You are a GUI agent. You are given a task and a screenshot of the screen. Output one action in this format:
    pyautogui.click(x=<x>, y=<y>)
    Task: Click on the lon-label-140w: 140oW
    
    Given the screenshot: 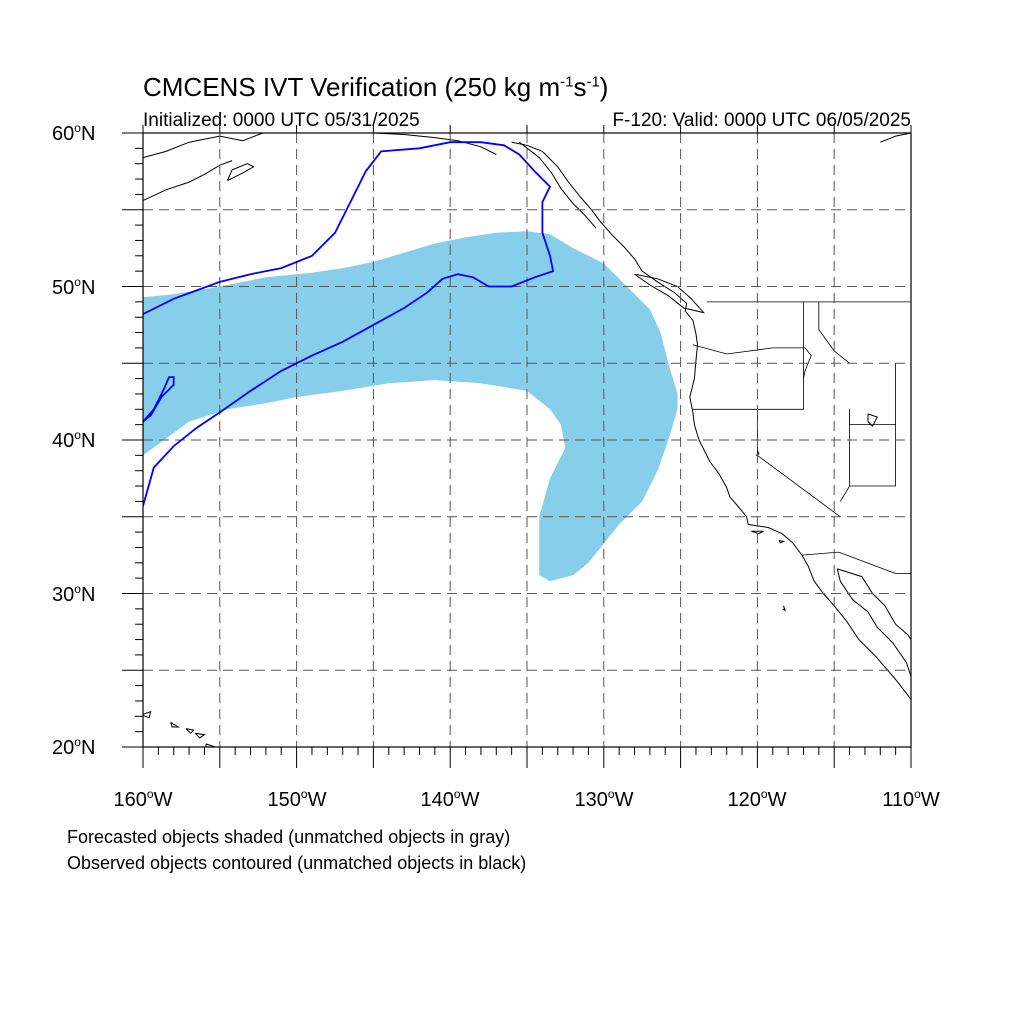 What is the action you would take?
    pyautogui.click(x=450, y=799)
    